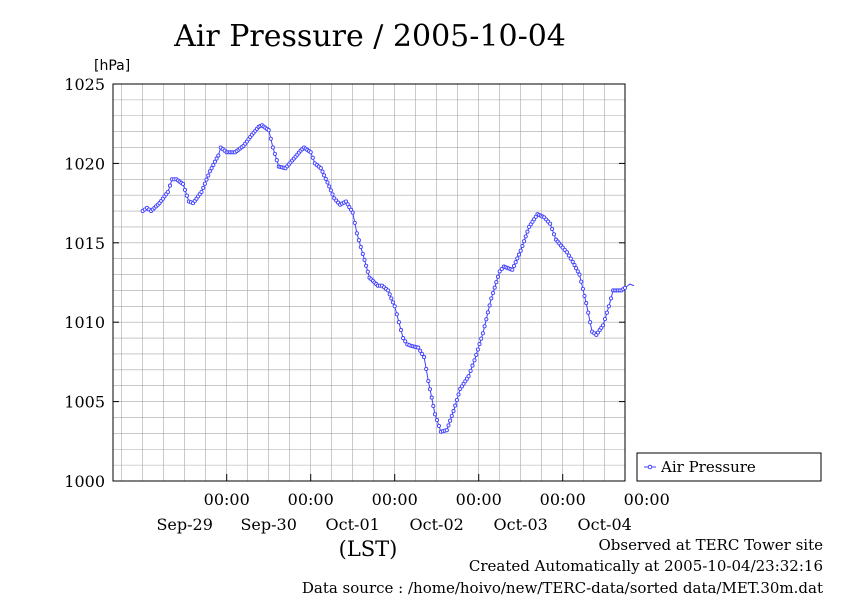 This screenshot has height=595, width=842. Describe the element at coordinates (521, 524) in the screenshot. I see `x-tick-date-label: Oct-03` at that location.